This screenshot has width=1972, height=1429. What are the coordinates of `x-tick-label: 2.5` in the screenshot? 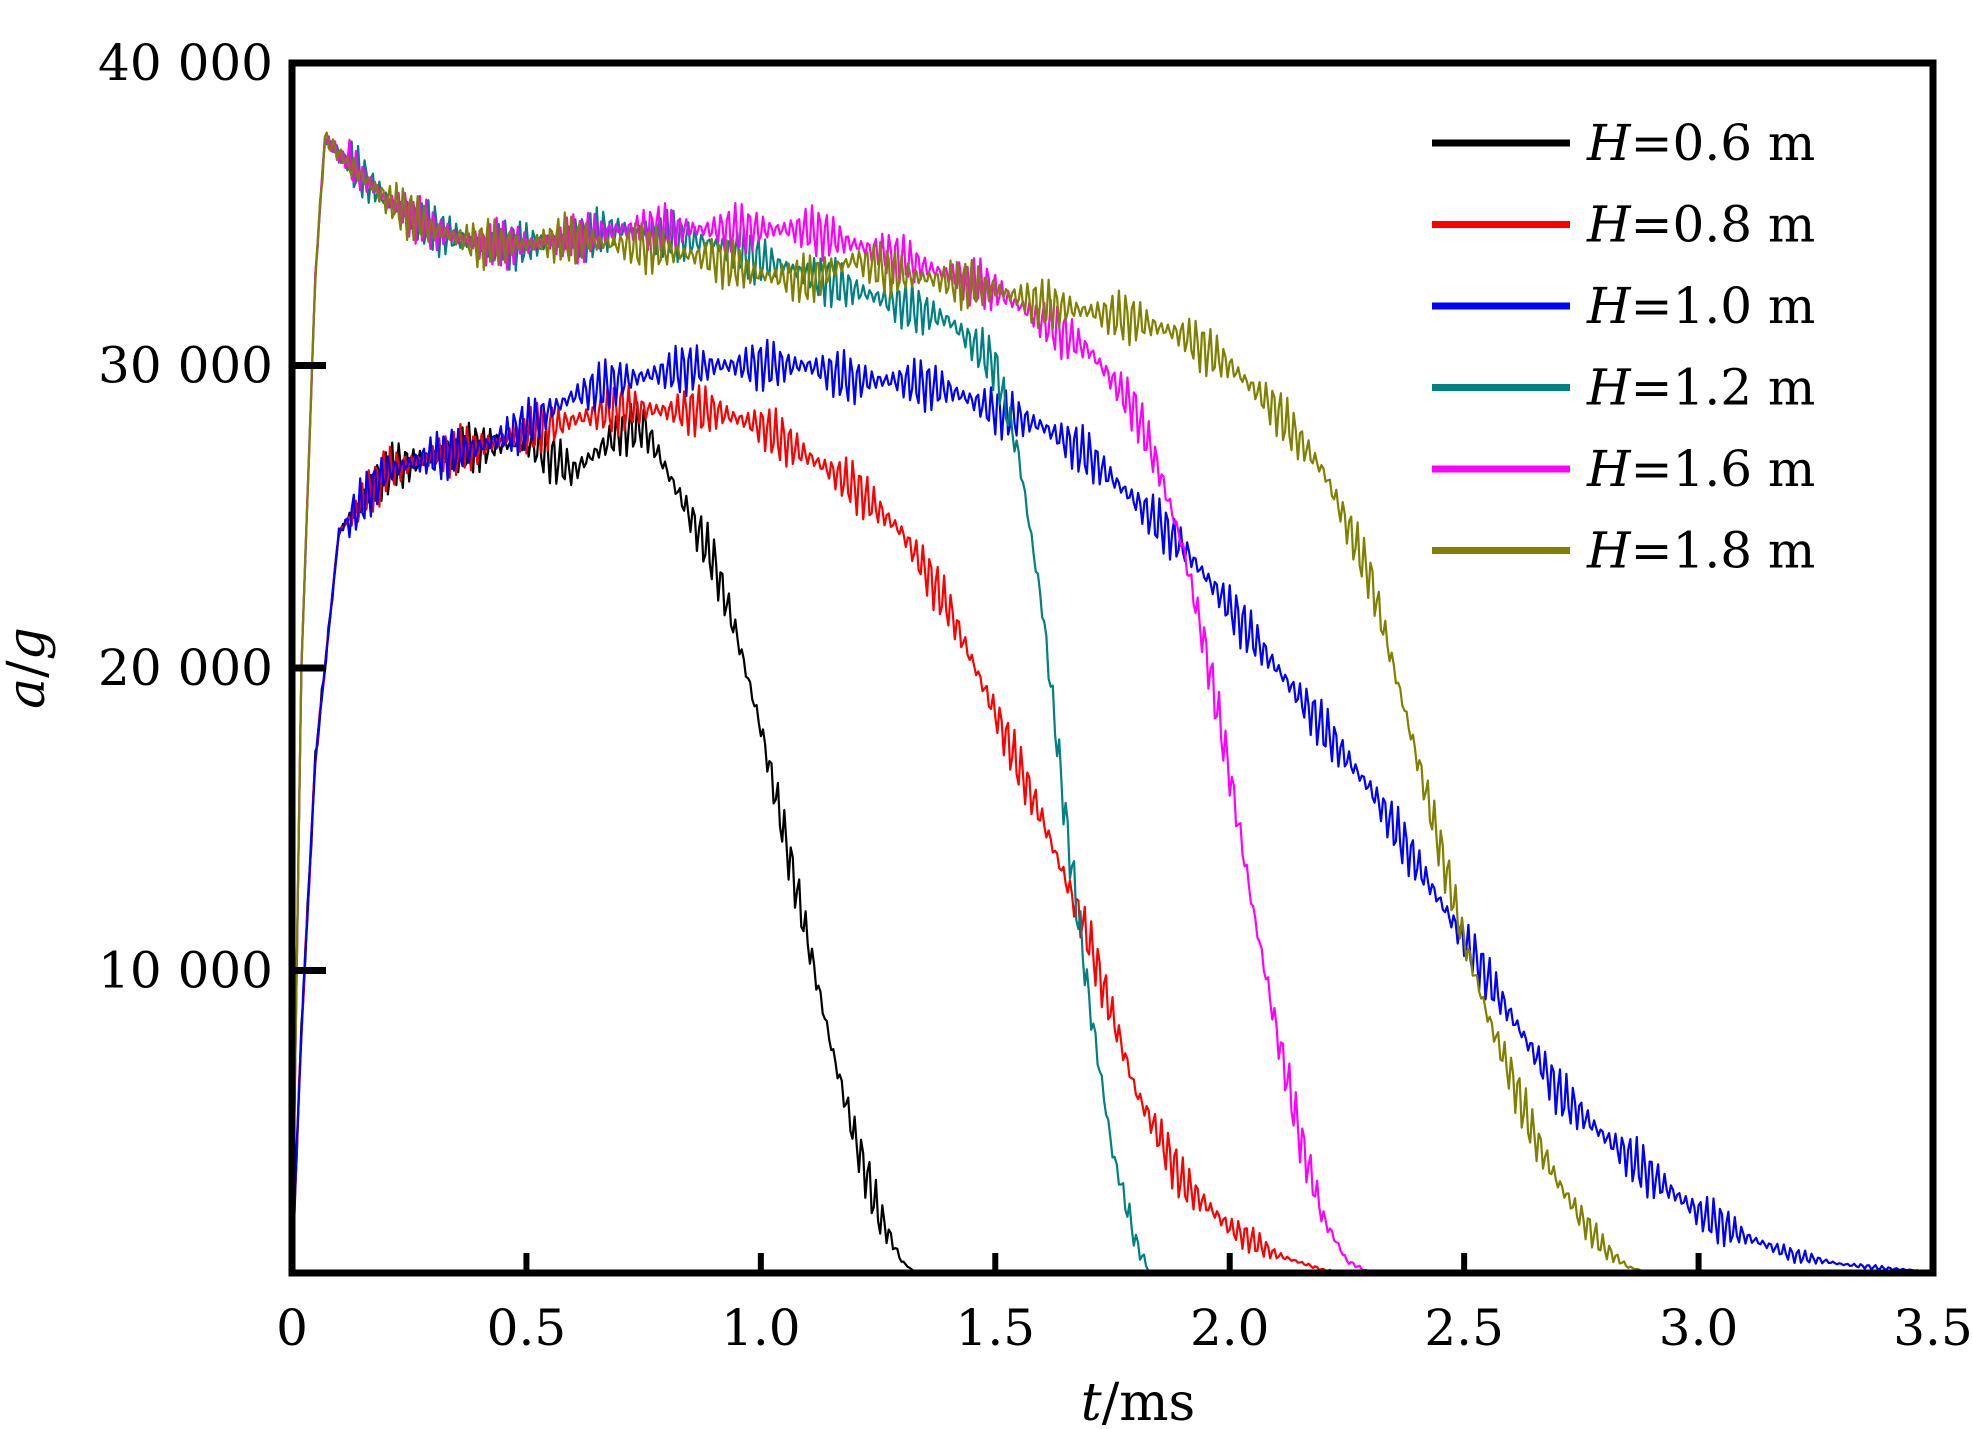 It's located at (1464, 1328).